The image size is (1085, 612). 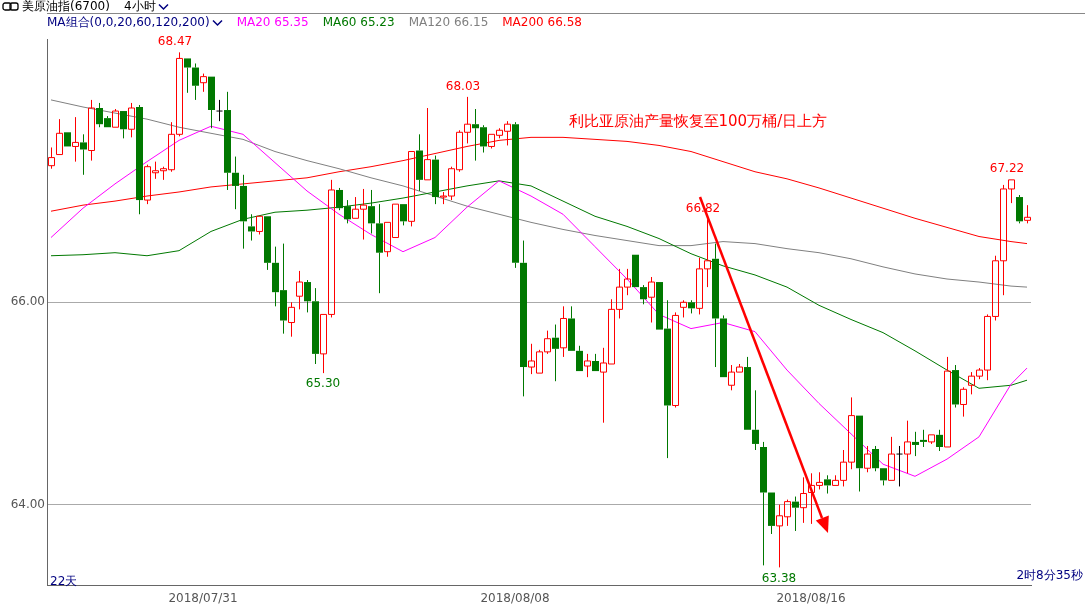 What do you see at coordinates (811, 597) in the screenshot?
I see `x-tick-label: 2018/08/16` at bounding box center [811, 597].